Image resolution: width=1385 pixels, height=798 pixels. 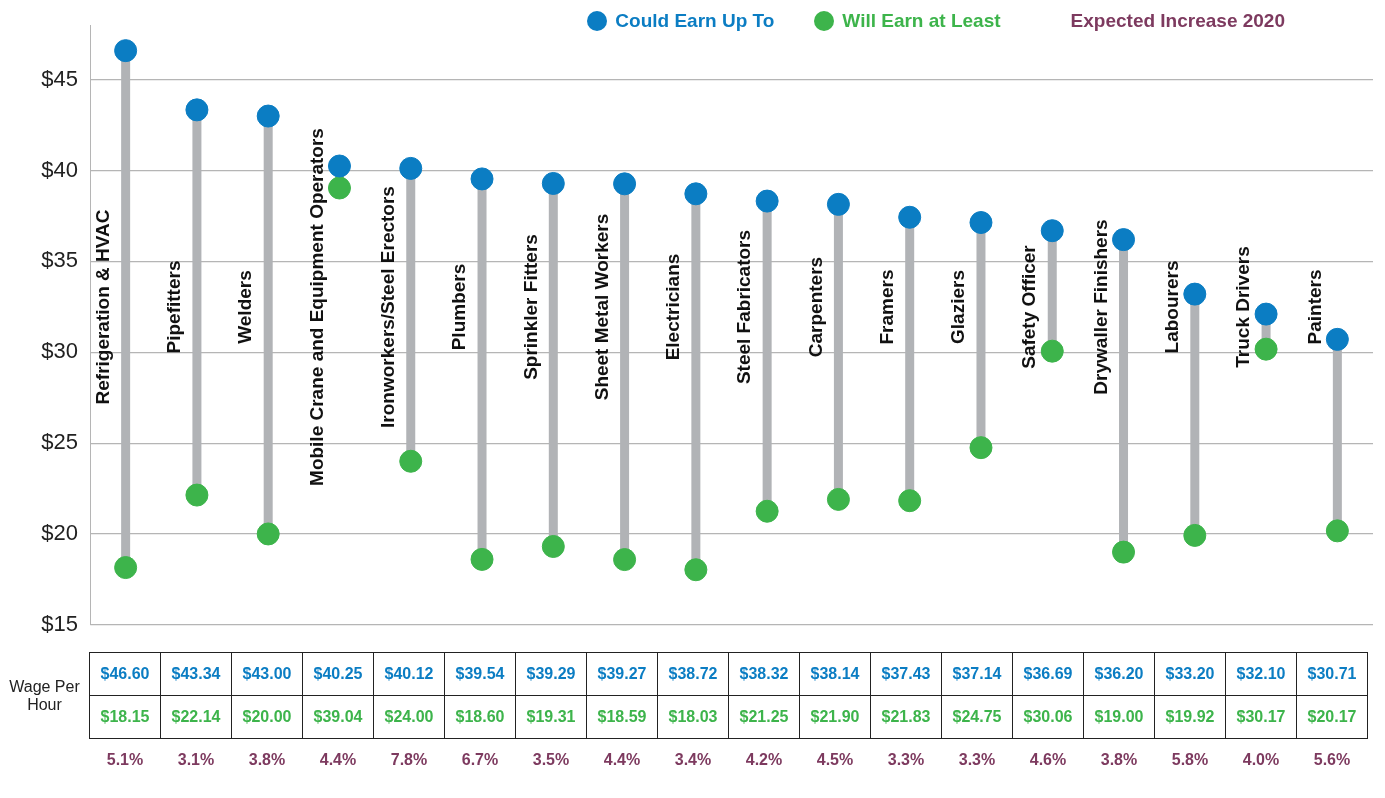 I want to click on data-label: $19.00, so click(x=1119, y=717).